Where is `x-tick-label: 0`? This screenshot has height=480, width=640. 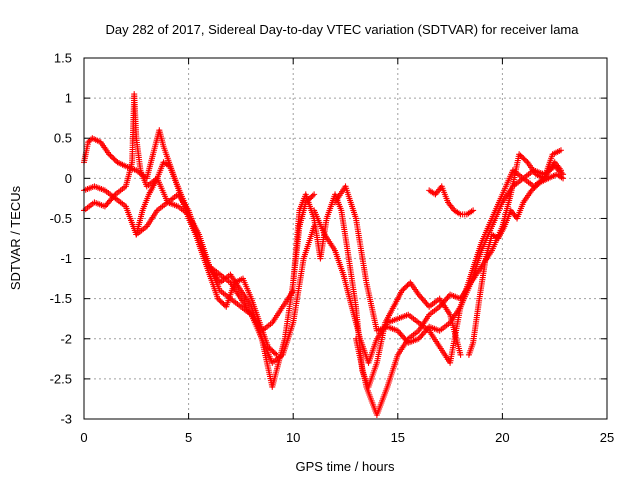
x-tick-label: 0 is located at coordinates (83, 437).